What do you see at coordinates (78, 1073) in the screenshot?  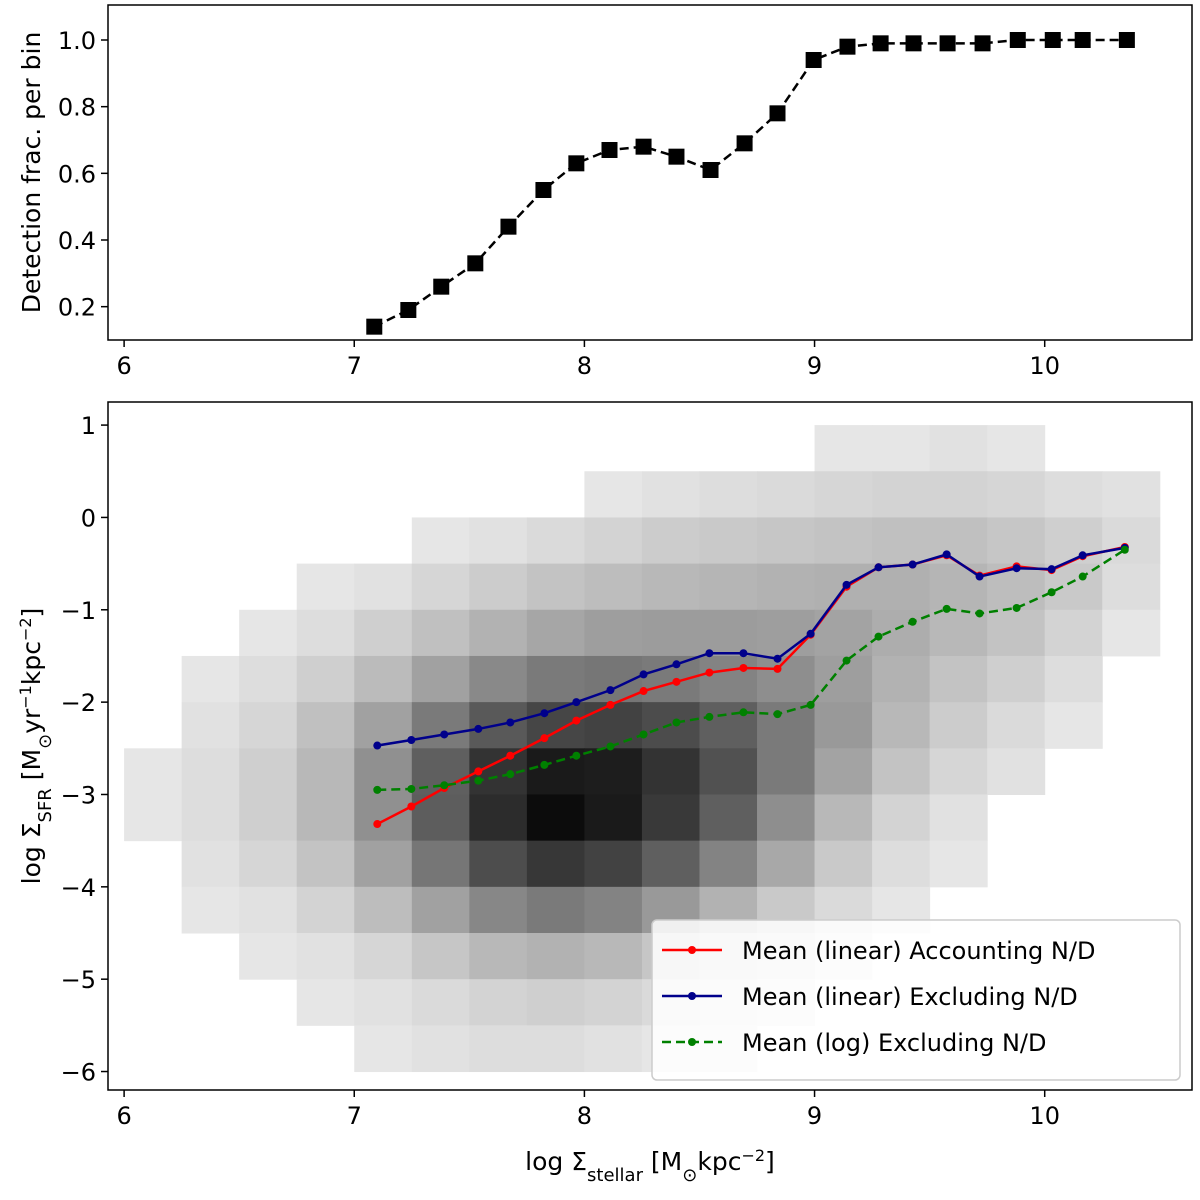 I see `y-tick-label: −6` at bounding box center [78, 1073].